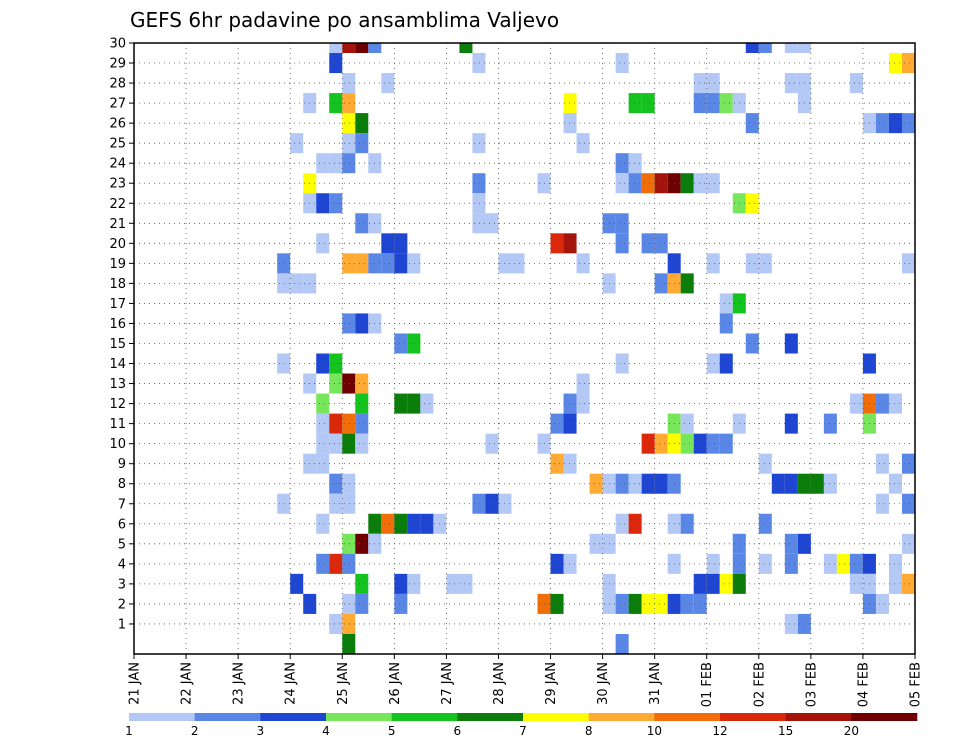 The width and height of the screenshot is (960, 742). Describe the element at coordinates (811, 684) in the screenshot. I see `x-tick-label: 03 FEB` at that location.